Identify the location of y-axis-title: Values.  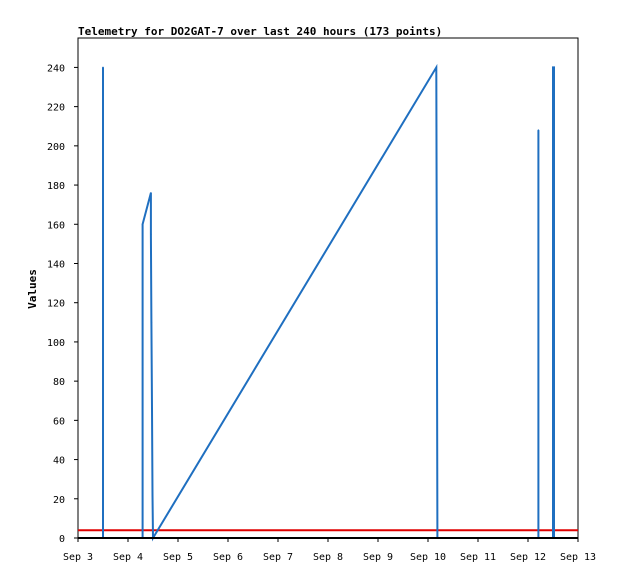
(32, 289).